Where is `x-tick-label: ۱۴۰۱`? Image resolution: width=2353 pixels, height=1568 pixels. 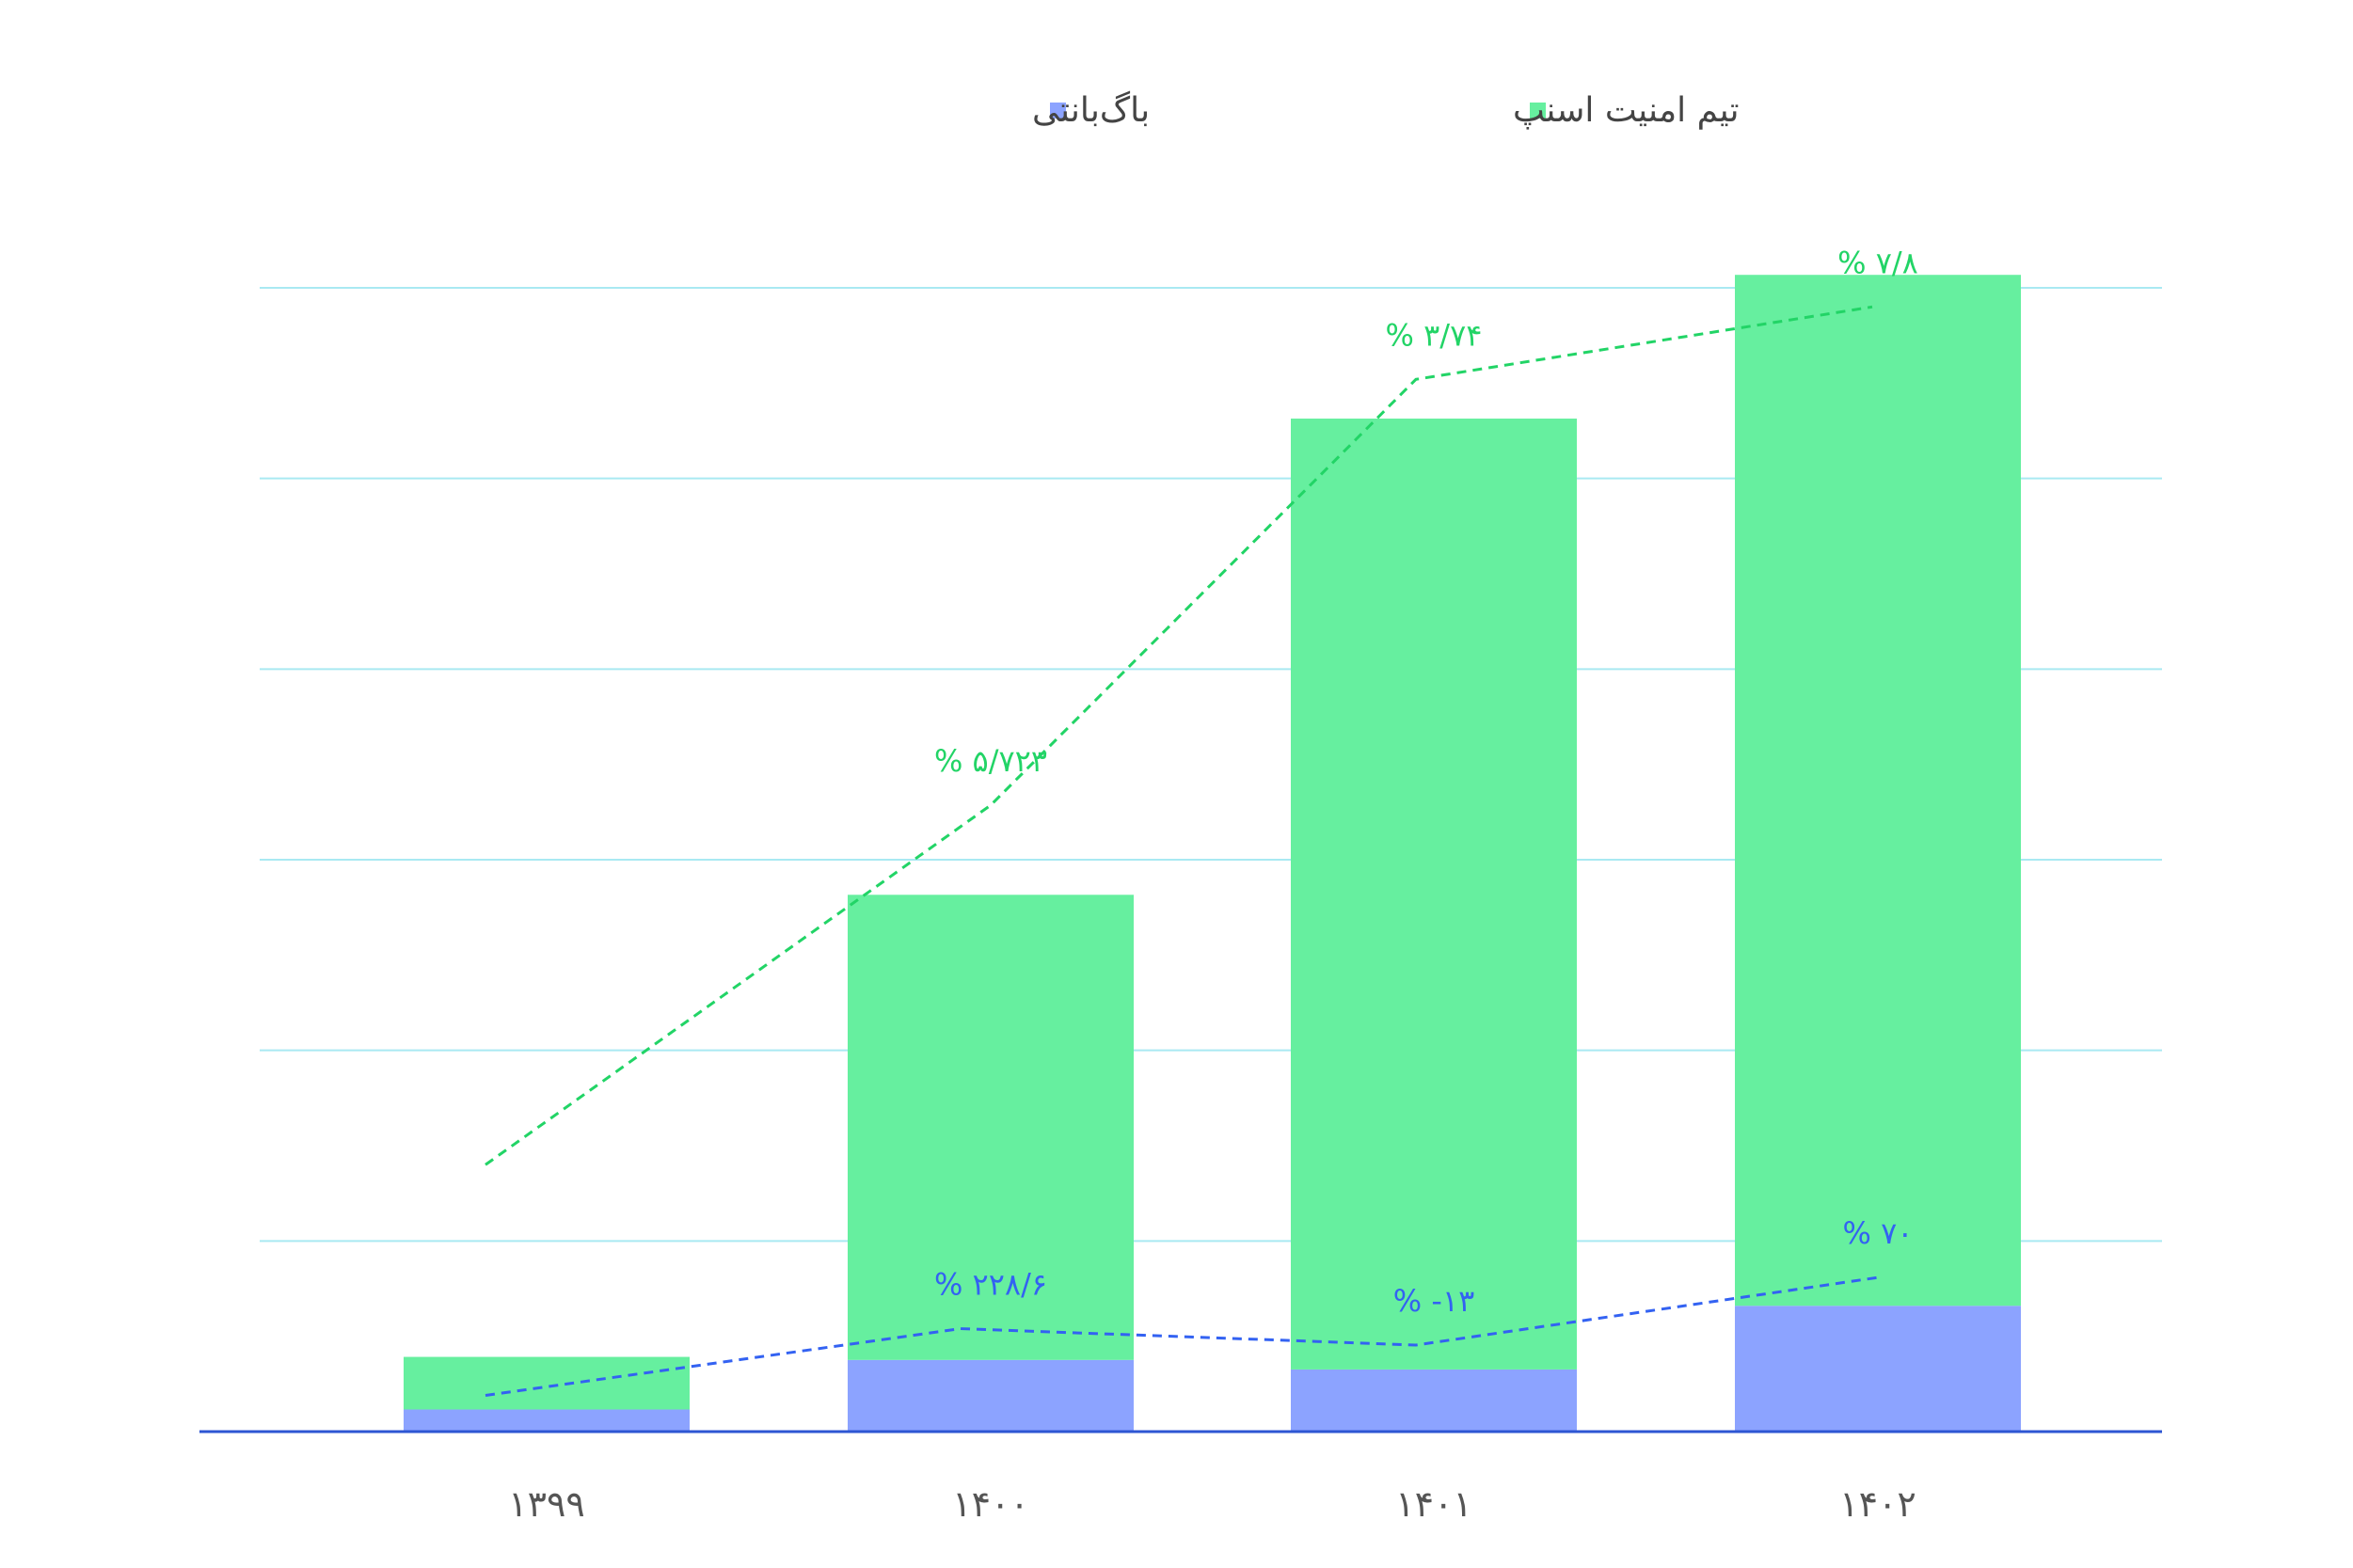
x-tick-label: ۱۴۰۱ is located at coordinates (1433, 1504).